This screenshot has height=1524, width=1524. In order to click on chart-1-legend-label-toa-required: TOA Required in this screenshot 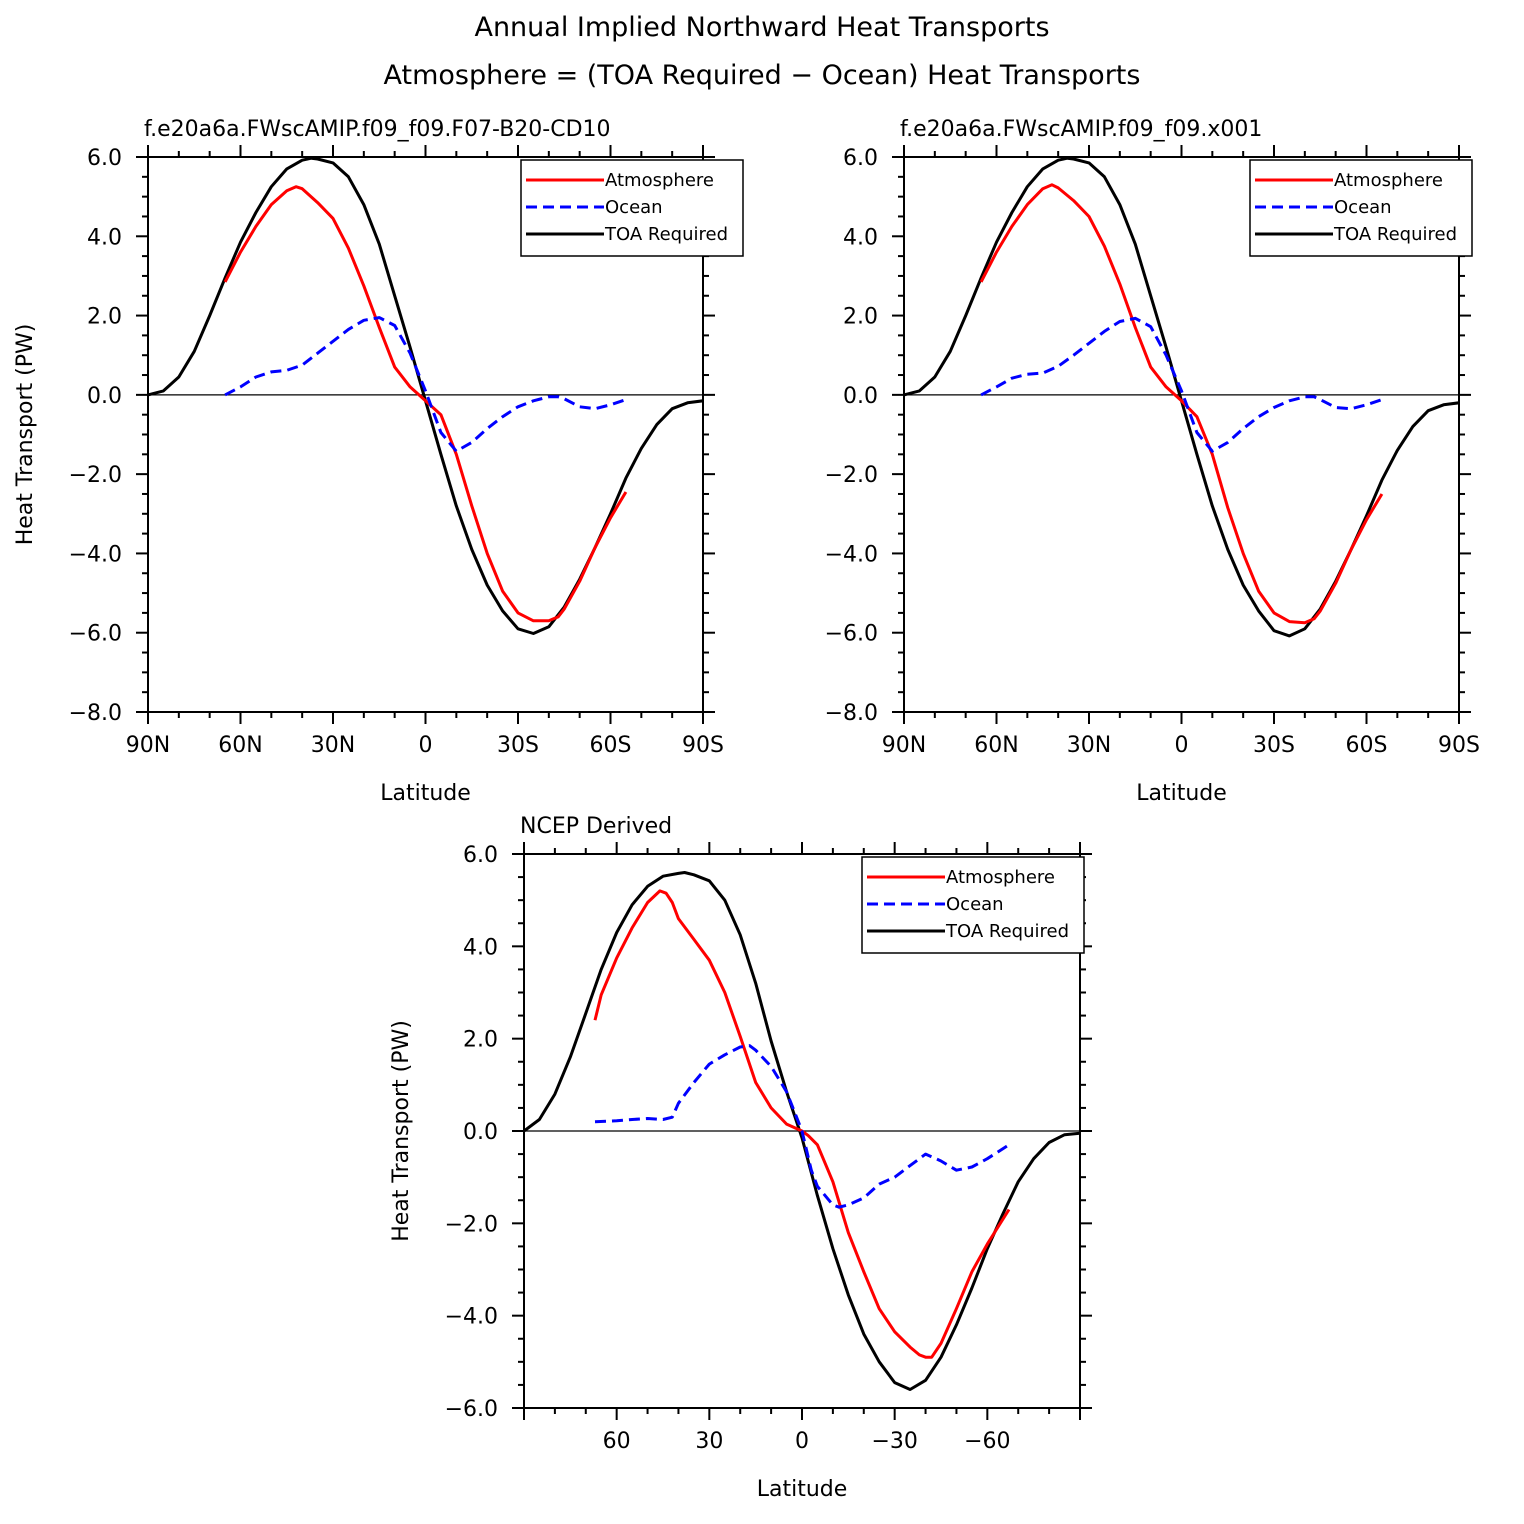, I will do `click(666, 234)`.